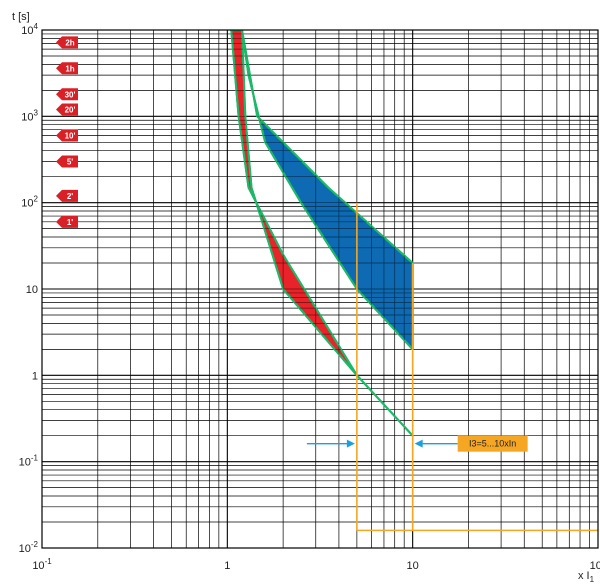 Image resolution: width=600 pixels, height=585 pixels. What do you see at coordinates (69, 68) in the screenshot?
I see `time-tag-label: 1h` at bounding box center [69, 68].